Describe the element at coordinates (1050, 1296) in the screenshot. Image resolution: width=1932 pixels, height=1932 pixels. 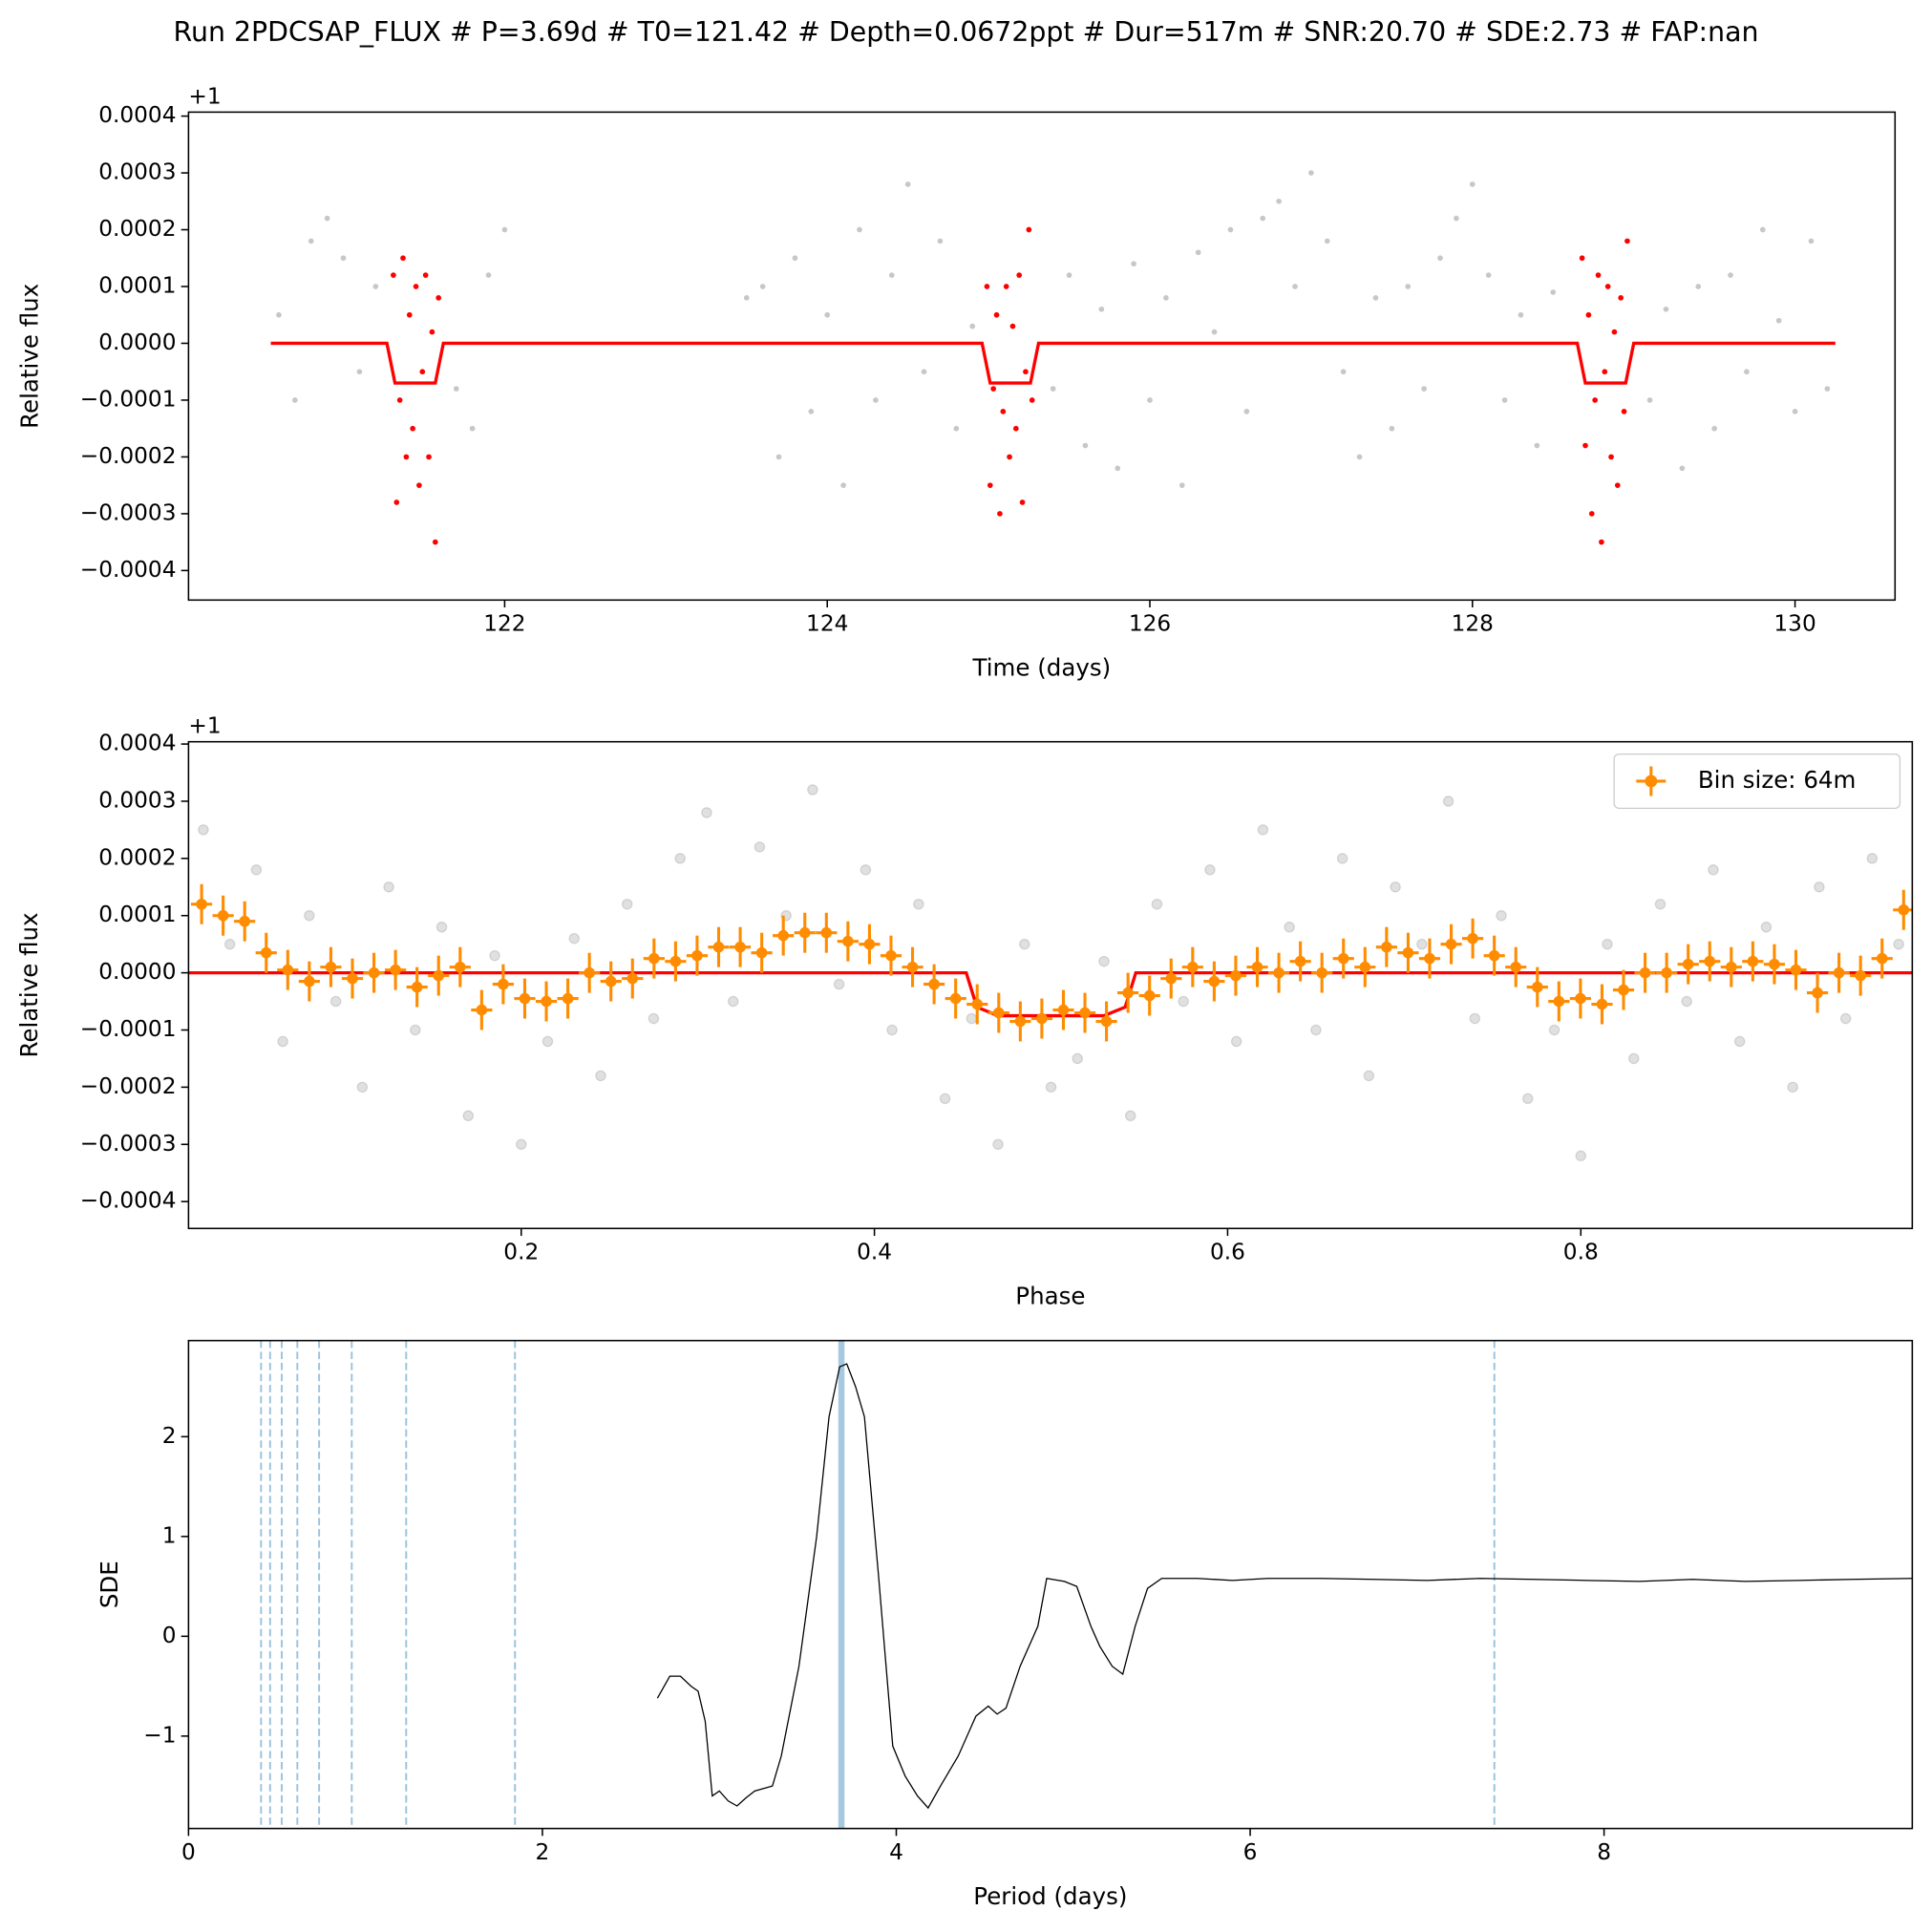
I see `x-axis-label: Phase` at that location.